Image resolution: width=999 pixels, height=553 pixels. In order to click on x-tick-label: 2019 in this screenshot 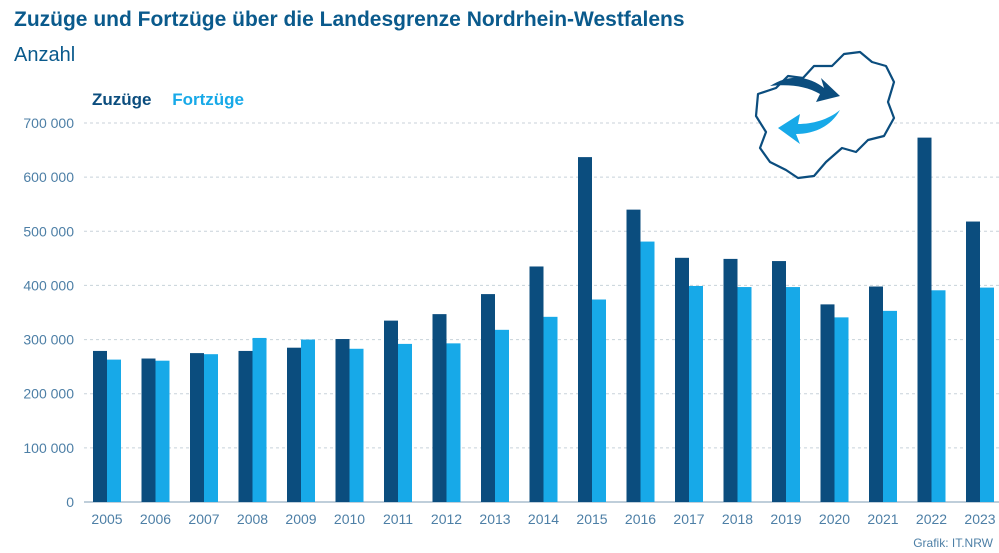, I will do `click(785, 519)`.